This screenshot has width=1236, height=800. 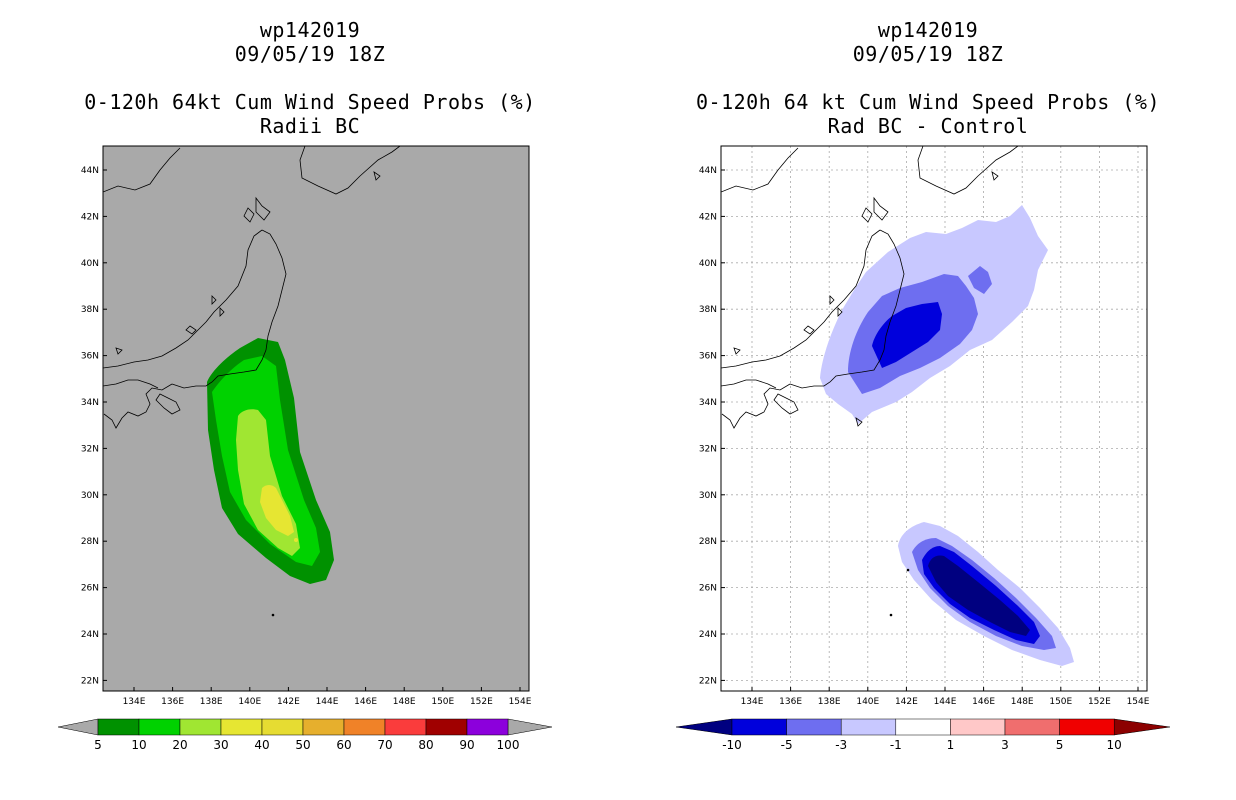 What do you see at coordinates (220, 745) in the screenshot?
I see `left-colorbar-label: 30` at bounding box center [220, 745].